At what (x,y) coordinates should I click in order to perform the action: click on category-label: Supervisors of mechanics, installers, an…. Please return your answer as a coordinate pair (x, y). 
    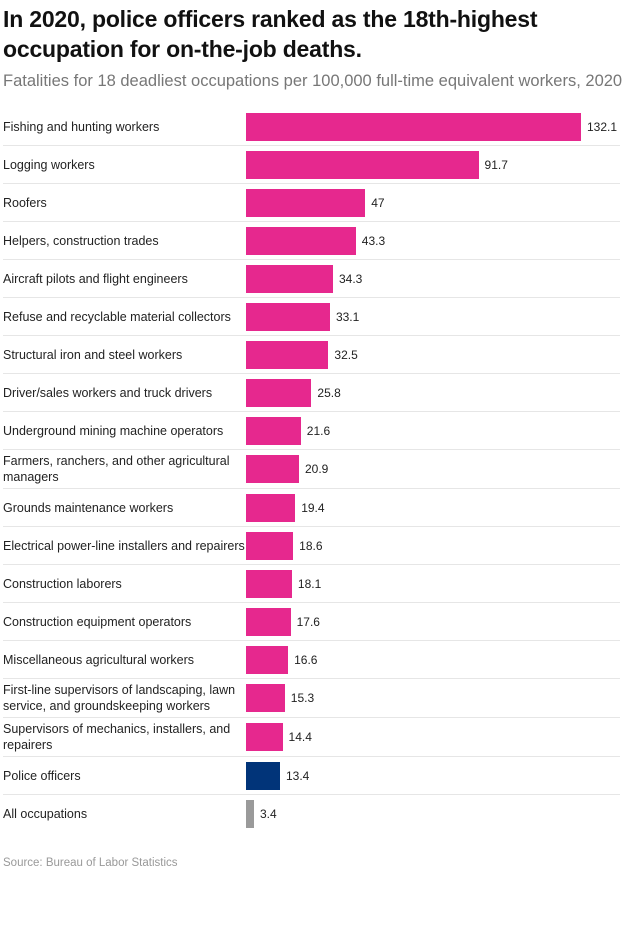
    Looking at the image, I should click on (117, 737).